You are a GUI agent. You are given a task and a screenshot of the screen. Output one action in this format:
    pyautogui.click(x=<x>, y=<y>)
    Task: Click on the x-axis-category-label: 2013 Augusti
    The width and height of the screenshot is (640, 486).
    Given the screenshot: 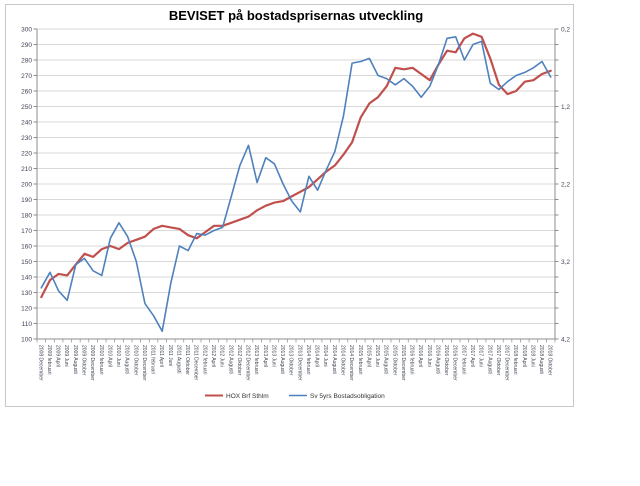 What is the action you would take?
    pyautogui.click(x=282, y=359)
    